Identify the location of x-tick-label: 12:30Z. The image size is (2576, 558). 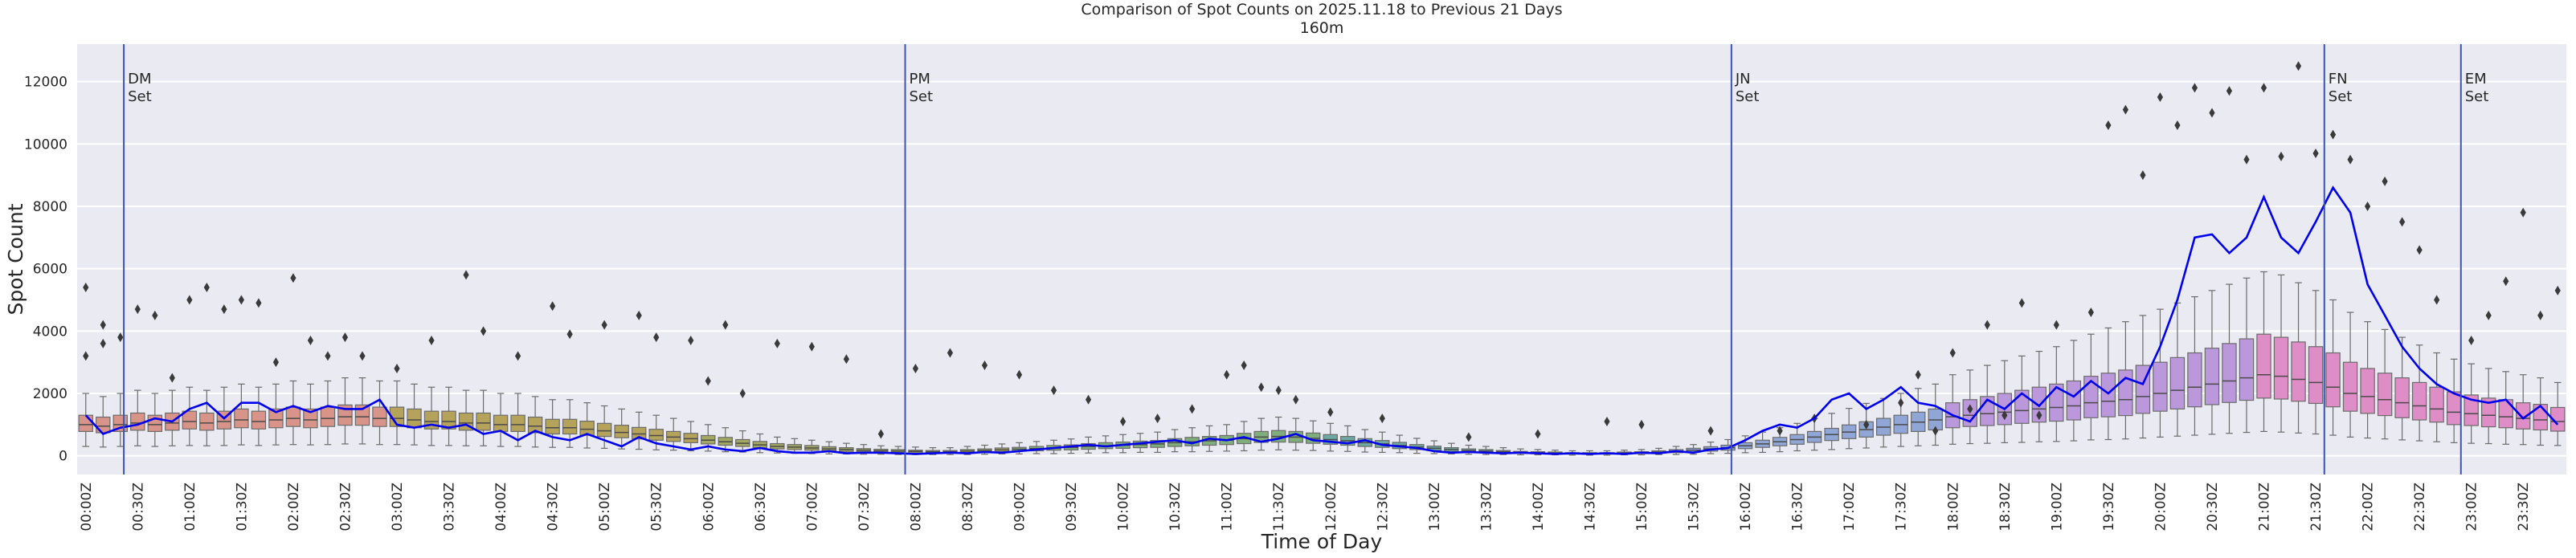
(1383, 507).